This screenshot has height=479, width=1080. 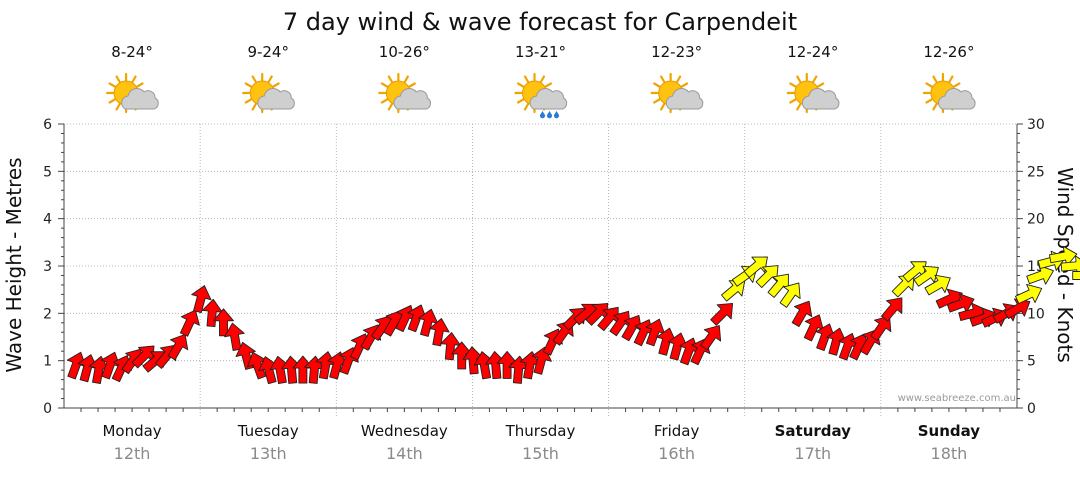 I want to click on y-tick-label-left: 6, so click(x=47, y=125).